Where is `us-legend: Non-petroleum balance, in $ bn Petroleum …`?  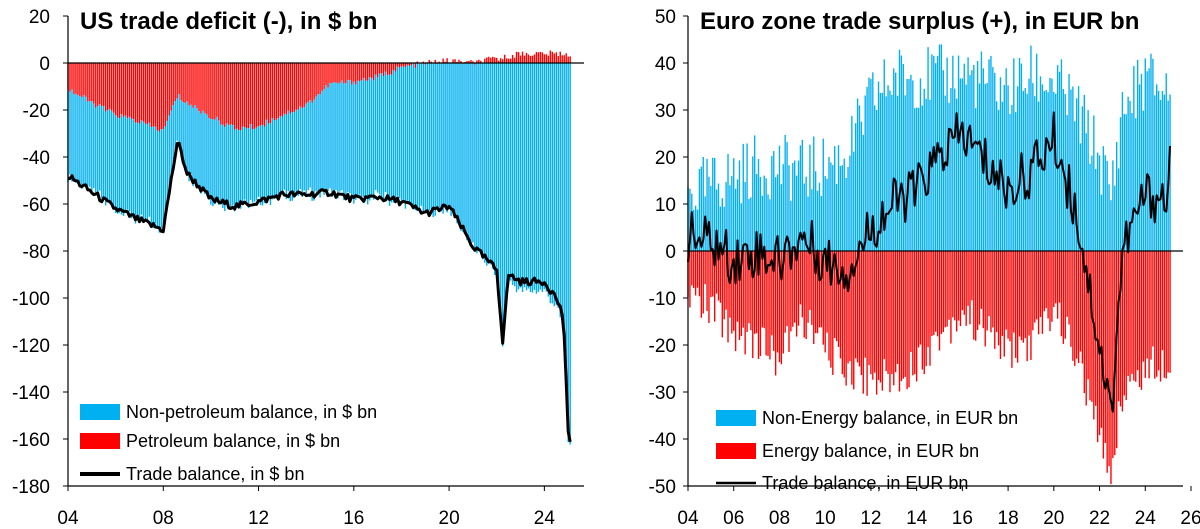
us-legend: Non-petroleum balance, in $ bn Petroleum … is located at coordinates (228, 443).